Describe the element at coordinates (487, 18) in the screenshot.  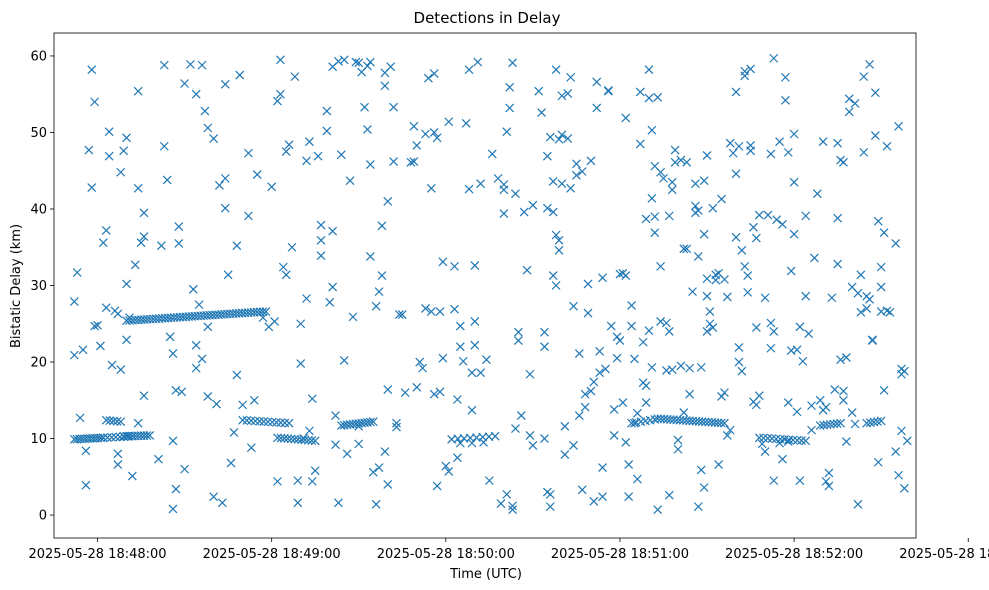
I see `chart-title: Detections in Delay` at that location.